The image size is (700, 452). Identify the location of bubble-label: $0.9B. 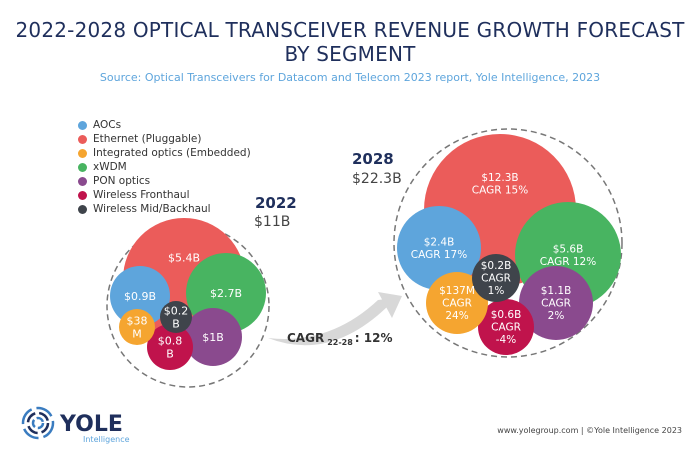
(140, 296).